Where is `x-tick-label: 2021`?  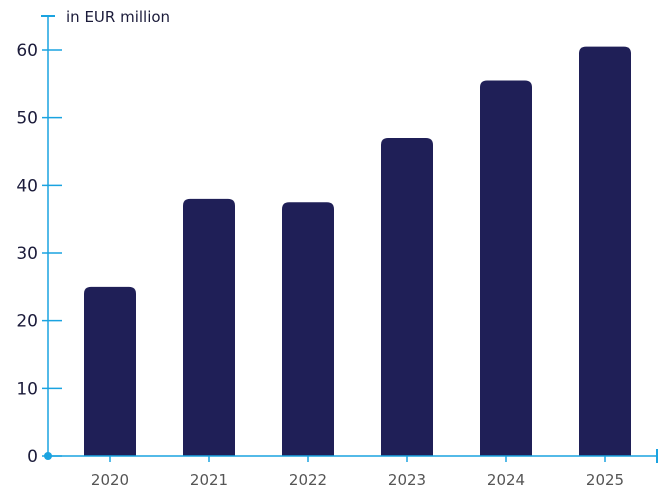 x-tick-label: 2021 is located at coordinates (209, 480).